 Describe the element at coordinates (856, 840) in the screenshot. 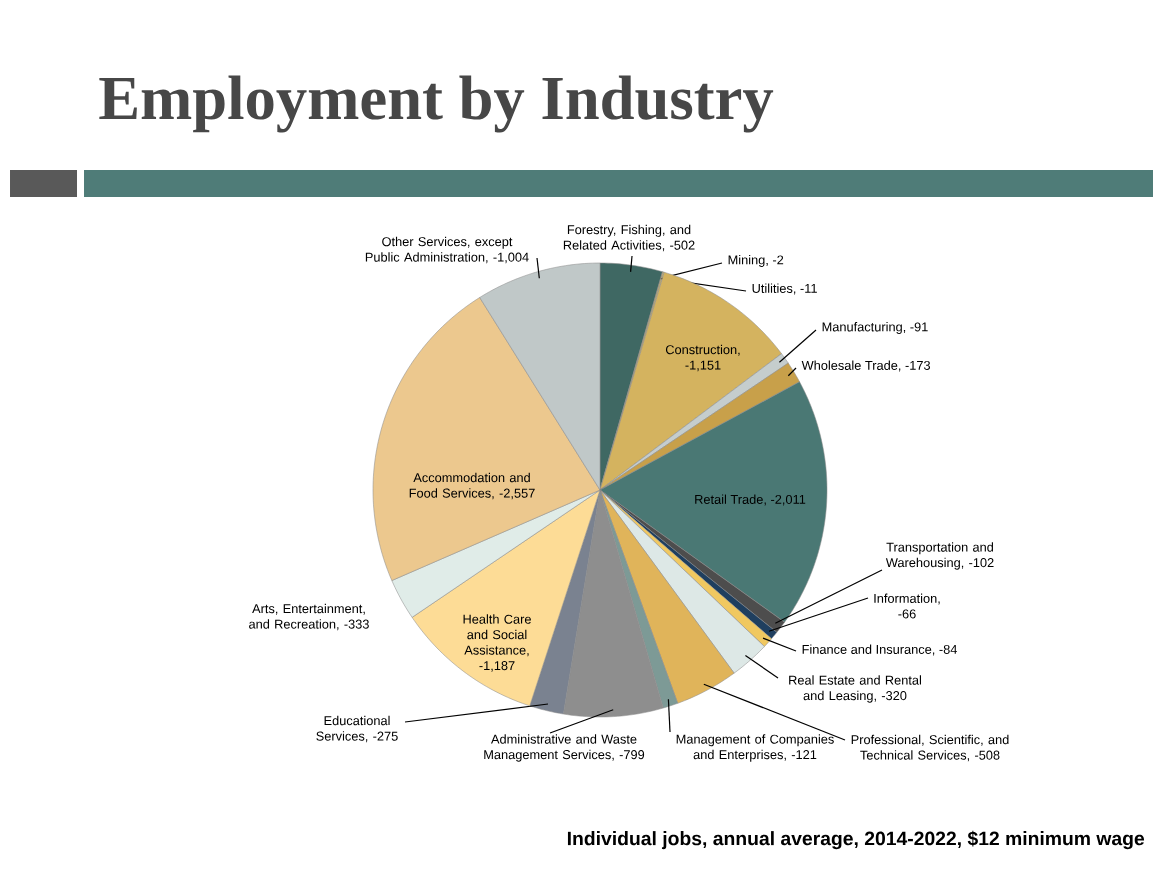

I see `text: Individual jobs, annual average, 2014-2022, $12 minimum wage` at that location.